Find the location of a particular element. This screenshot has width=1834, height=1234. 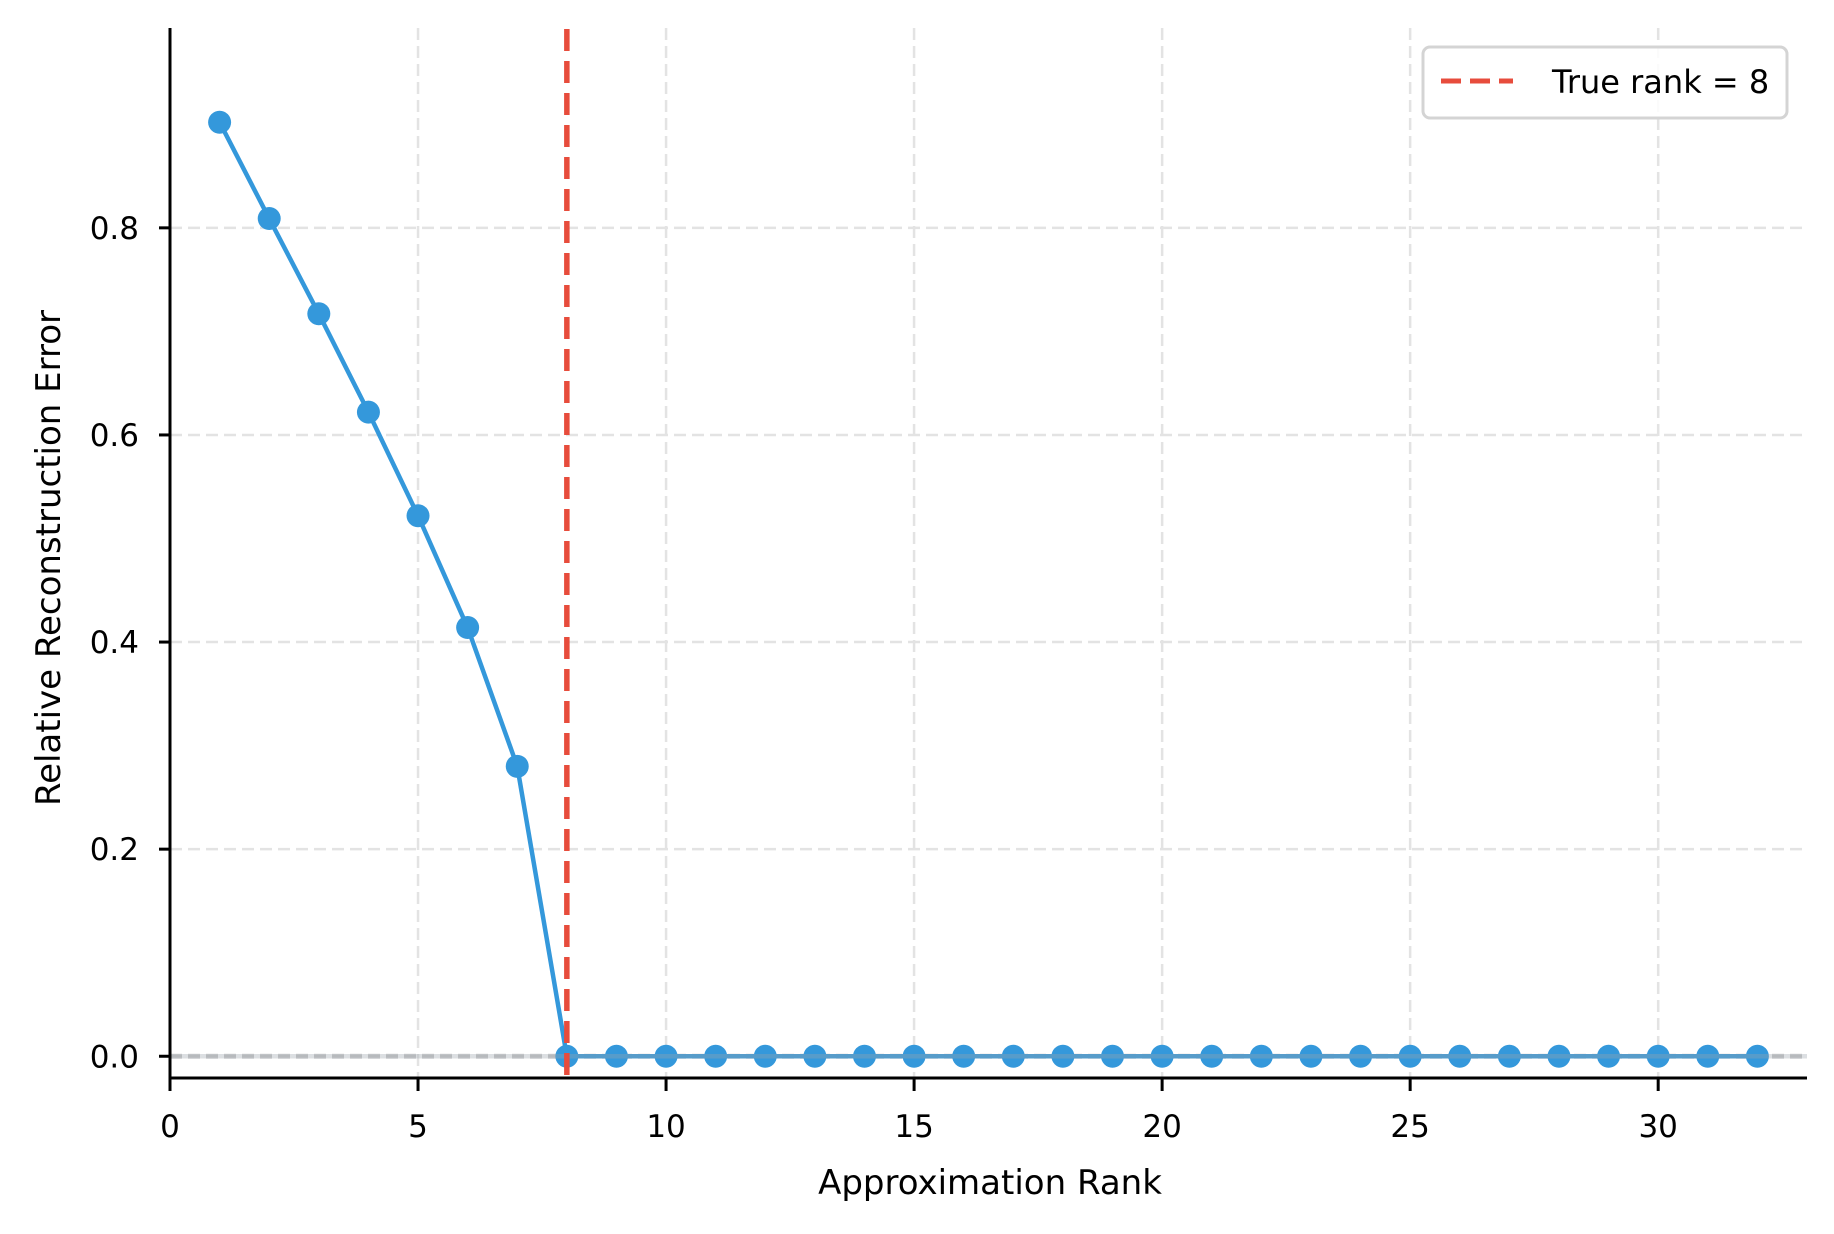

legend-box is located at coordinates (1605, 82).